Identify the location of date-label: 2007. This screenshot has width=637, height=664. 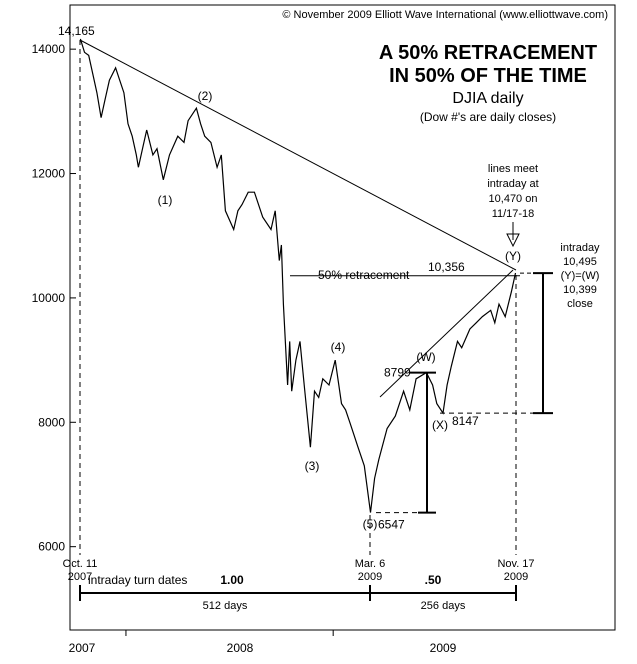
(80, 577).